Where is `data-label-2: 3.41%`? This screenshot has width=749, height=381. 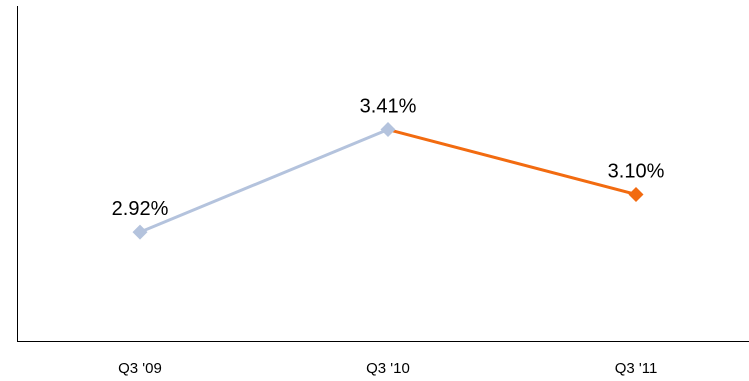
data-label-2: 3.41% is located at coordinates (388, 107).